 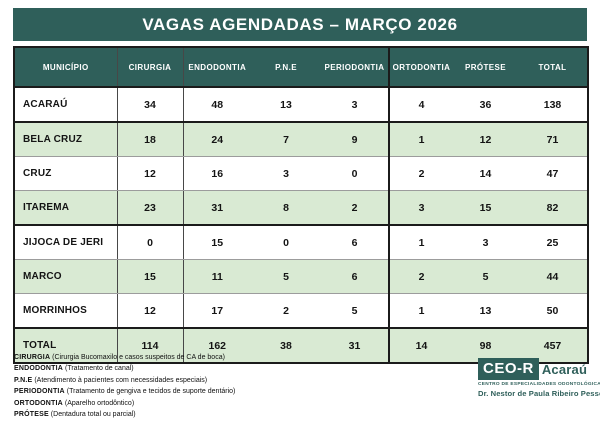 I want to click on column-header-protese: PRÓTESE, so click(x=485, y=67).